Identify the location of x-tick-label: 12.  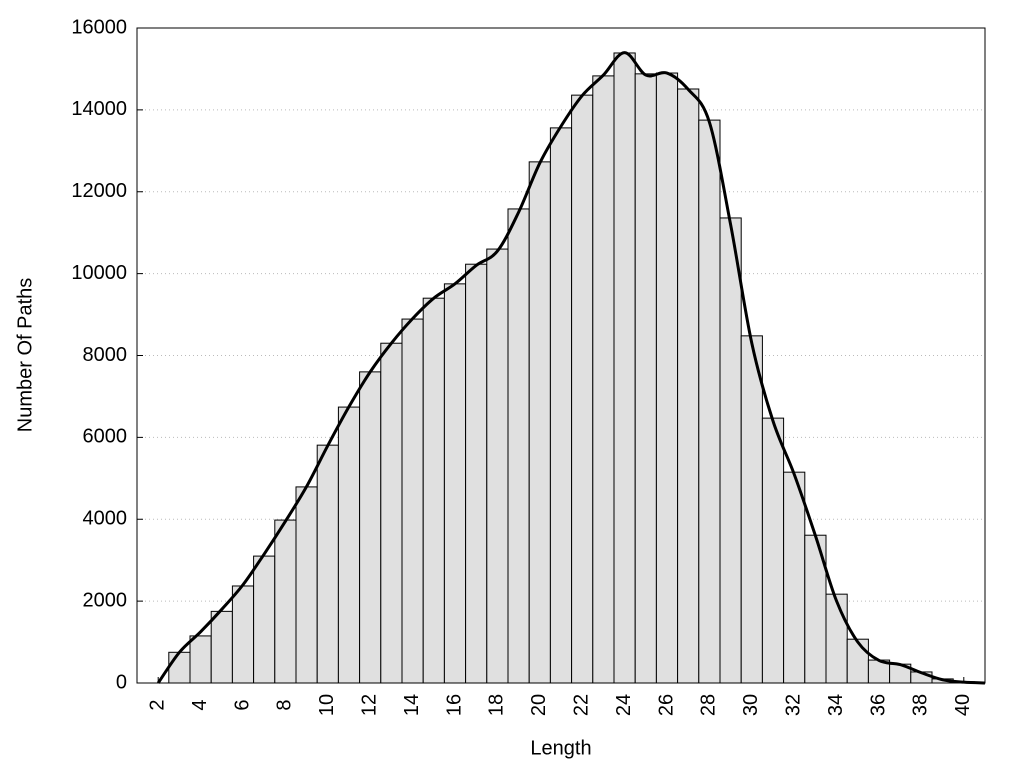
(369, 705).